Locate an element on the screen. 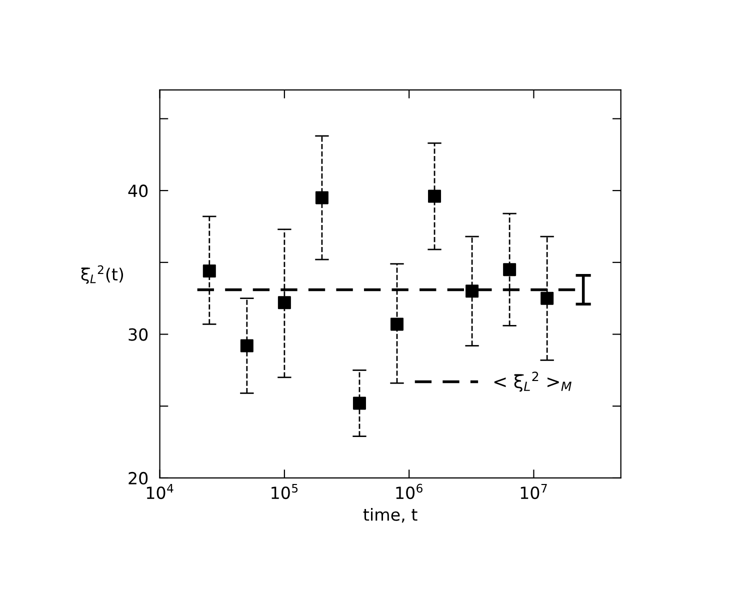  y-tick-label: 30 is located at coordinates (138, 334).